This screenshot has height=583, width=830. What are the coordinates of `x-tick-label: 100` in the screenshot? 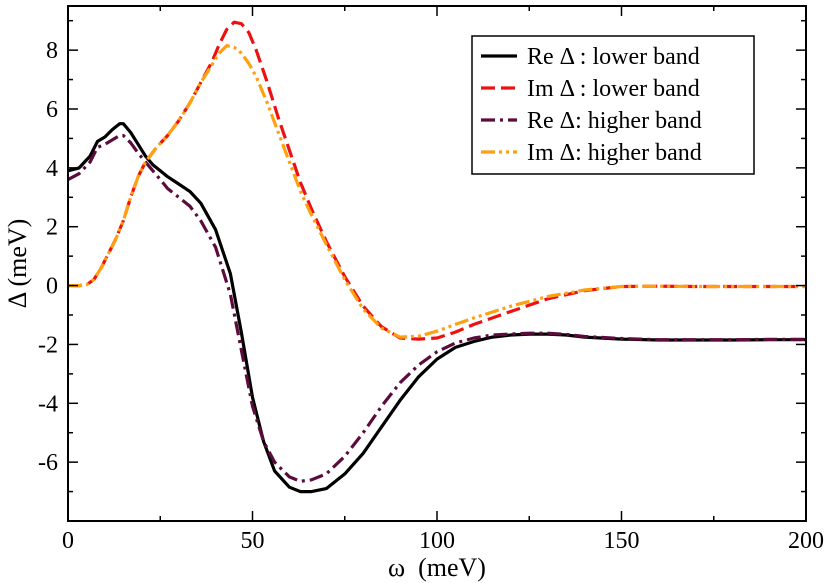 It's located at (437, 541).